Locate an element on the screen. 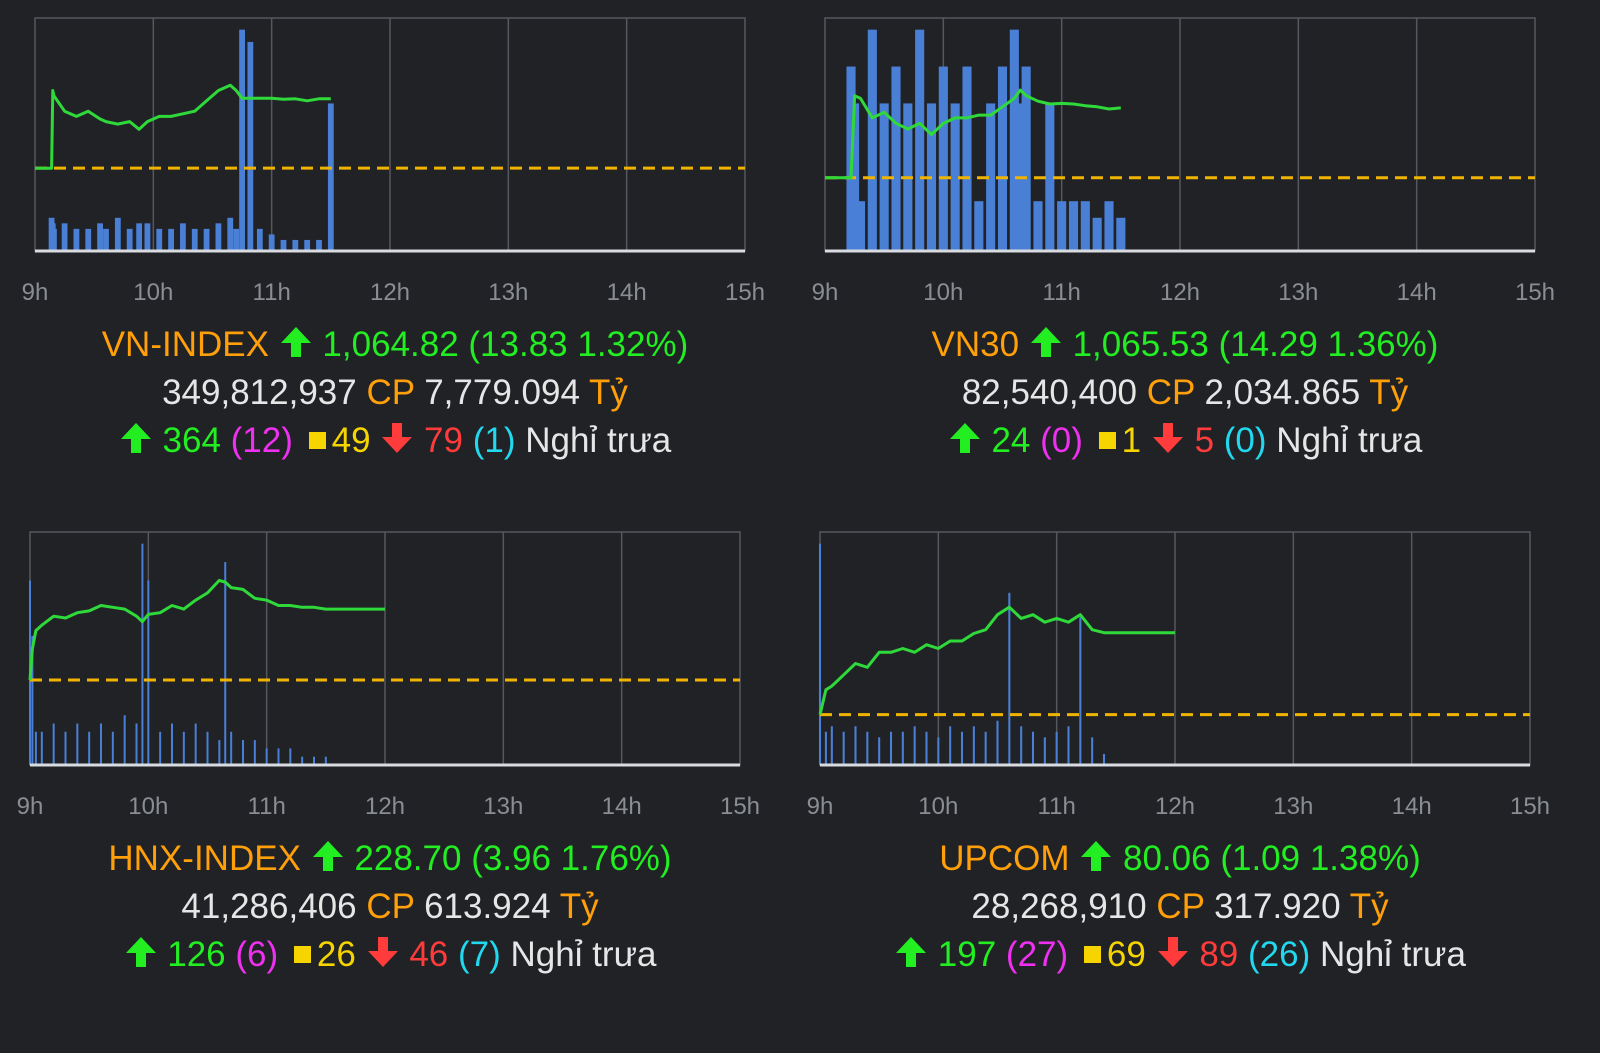  index-value: 228.70 is located at coordinates (408, 858).